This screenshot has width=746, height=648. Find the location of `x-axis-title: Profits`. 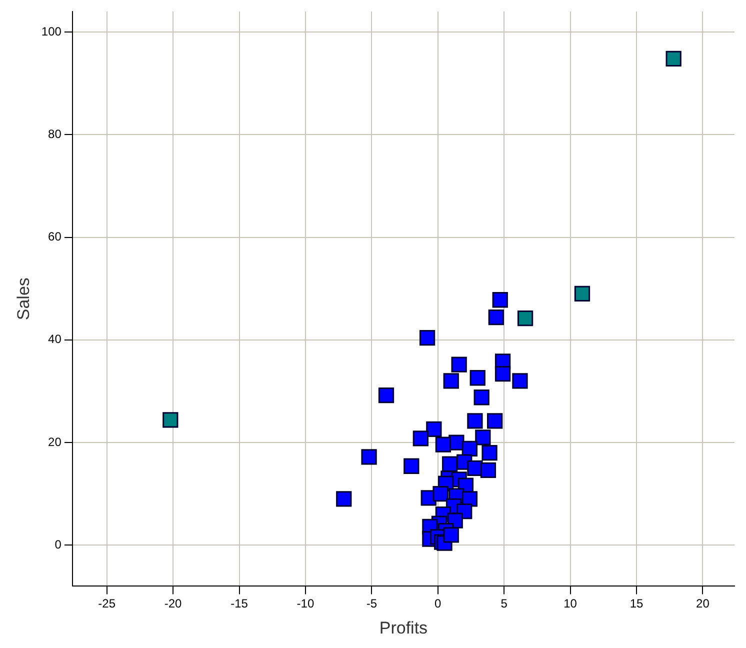

x-axis-title: Profits is located at coordinates (403, 628).